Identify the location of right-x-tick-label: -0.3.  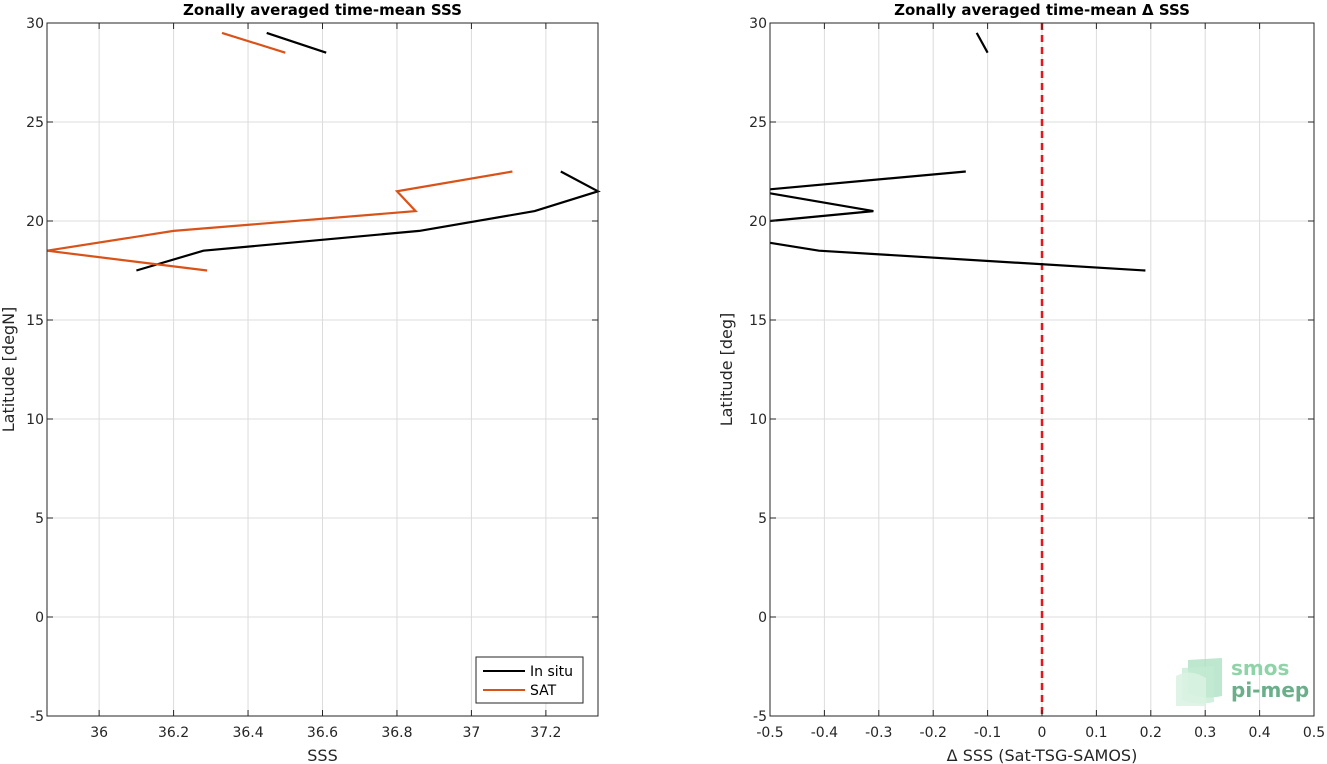
(878, 733).